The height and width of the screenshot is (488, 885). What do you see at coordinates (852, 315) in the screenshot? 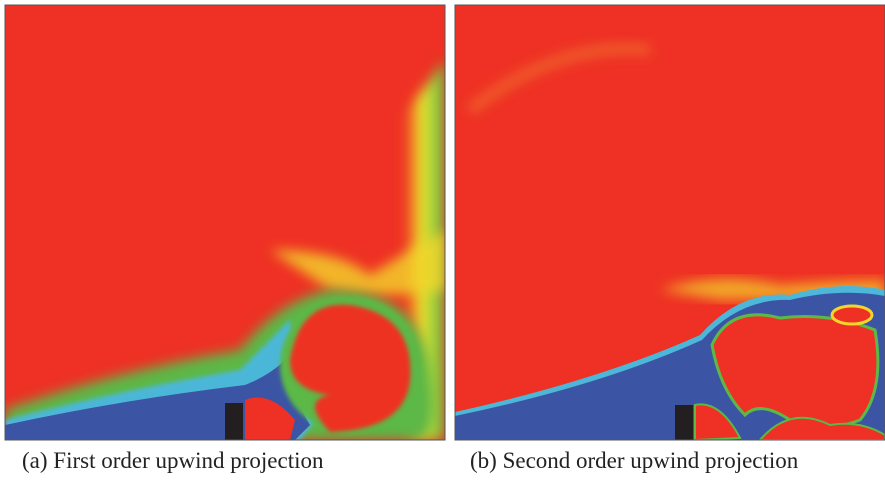
I see `secondary-vortex` at bounding box center [852, 315].